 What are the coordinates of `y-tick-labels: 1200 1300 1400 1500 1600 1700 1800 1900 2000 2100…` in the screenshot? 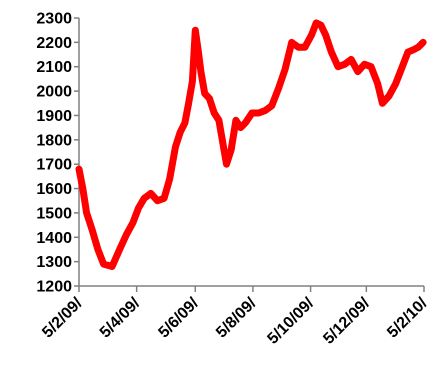 It's located at (54, 153).